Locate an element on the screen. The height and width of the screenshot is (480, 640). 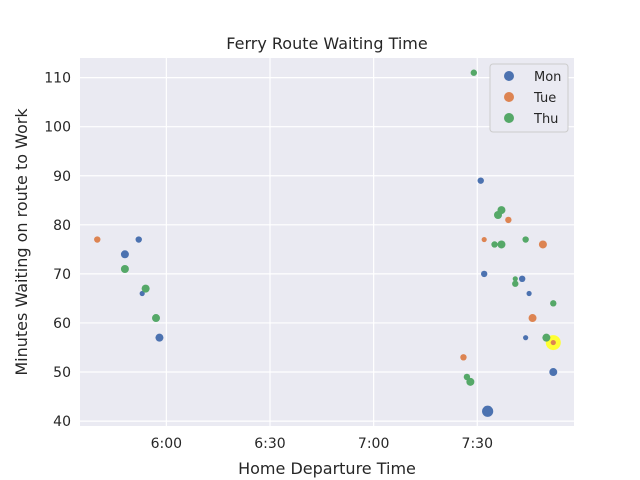
legend-label-thu: Thu is located at coordinates (545, 119).